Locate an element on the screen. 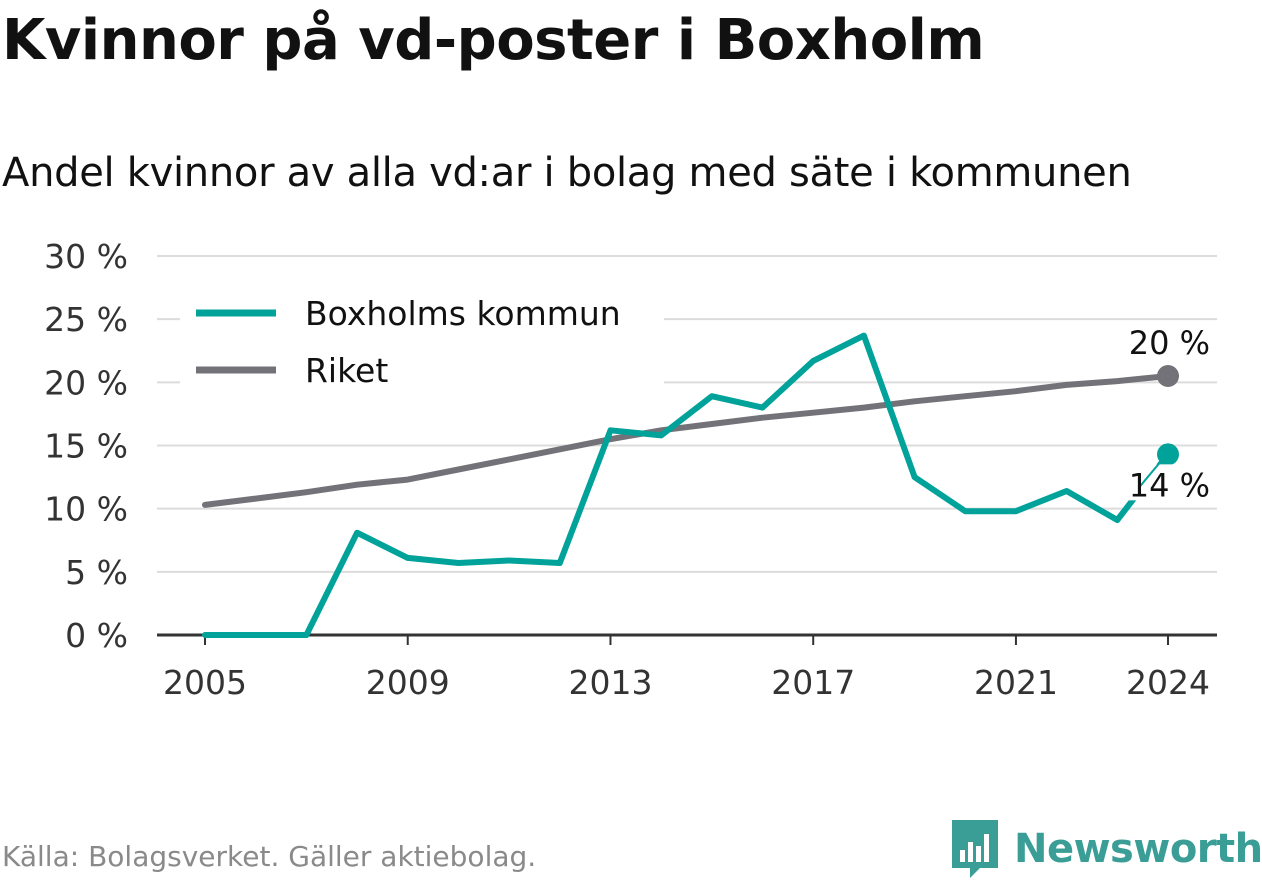 This screenshot has width=1262, height=880. y-tick-label: 20 % is located at coordinates (86, 382).